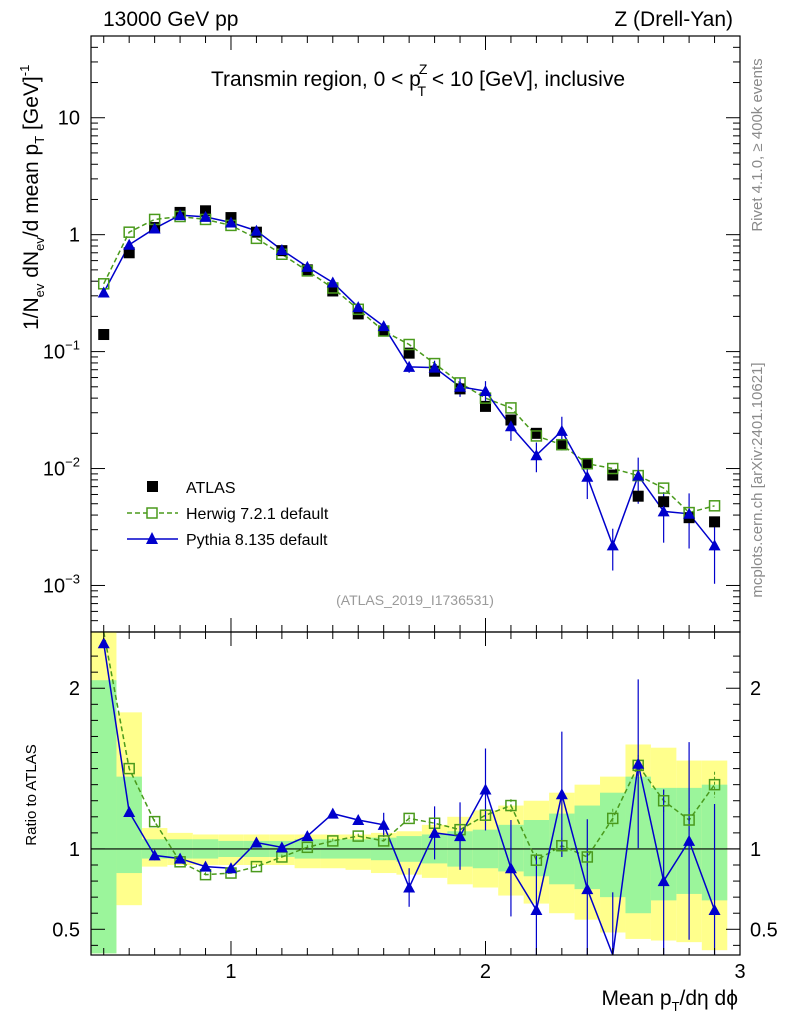  What do you see at coordinates (31, 794) in the screenshot?
I see `ratio-y-axis-label: Ratio to ATLAS` at bounding box center [31, 794].